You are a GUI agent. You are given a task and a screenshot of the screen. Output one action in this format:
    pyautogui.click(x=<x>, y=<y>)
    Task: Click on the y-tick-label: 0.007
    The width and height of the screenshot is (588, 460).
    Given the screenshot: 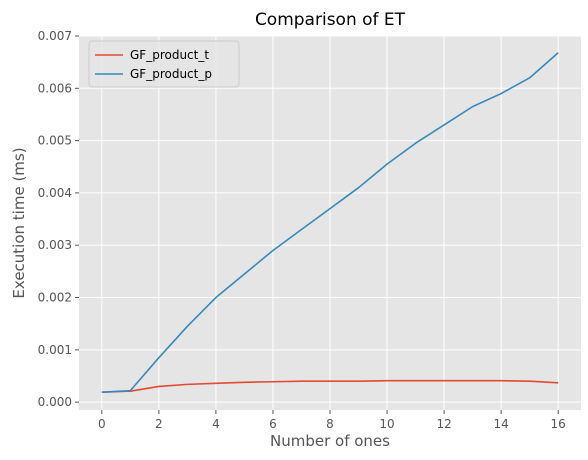 What is the action you would take?
    pyautogui.click(x=55, y=36)
    